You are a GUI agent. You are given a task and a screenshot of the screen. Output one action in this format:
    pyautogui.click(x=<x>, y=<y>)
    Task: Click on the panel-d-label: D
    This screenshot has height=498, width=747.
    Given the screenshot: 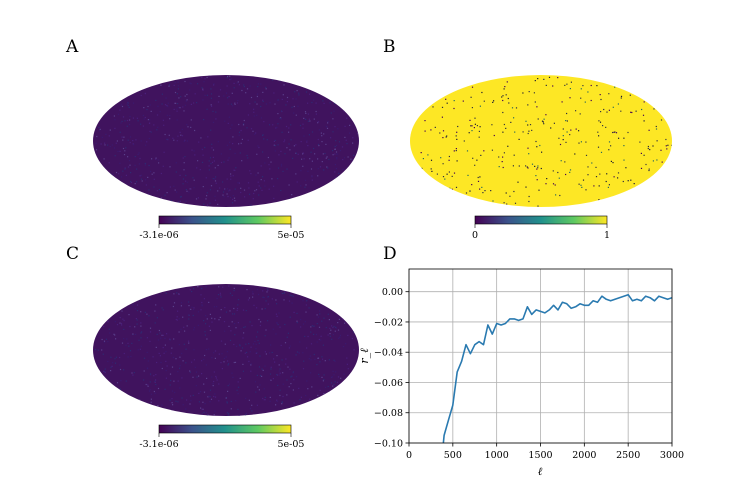 What is the action you would take?
    pyautogui.click(x=390, y=254)
    